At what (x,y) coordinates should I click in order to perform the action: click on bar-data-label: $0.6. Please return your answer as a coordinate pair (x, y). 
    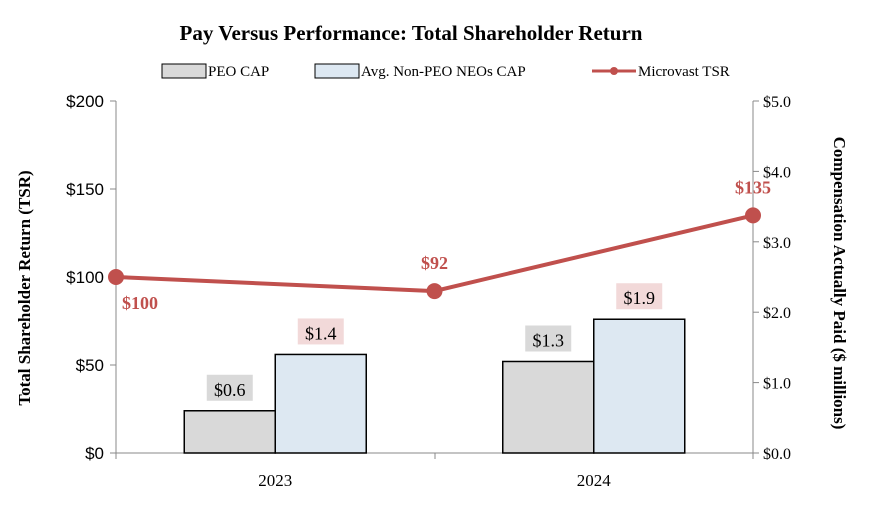
    Looking at the image, I should click on (230, 390).